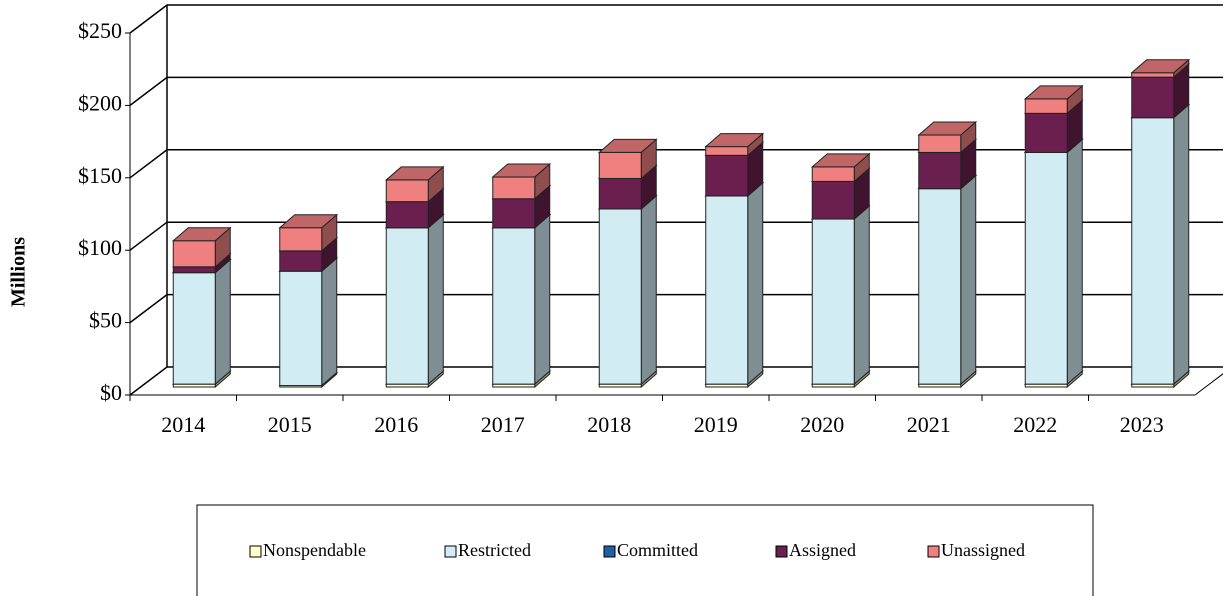  I want to click on y-tick-label: $100, so click(100, 247).